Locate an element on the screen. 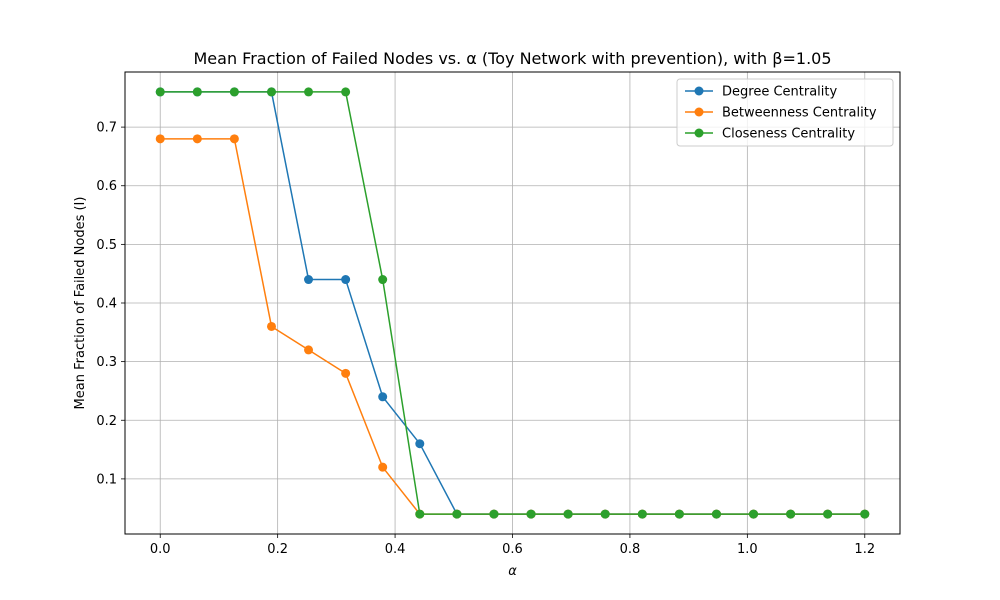 The image size is (1000, 600). x-tick-label: 1.2 is located at coordinates (864, 549).